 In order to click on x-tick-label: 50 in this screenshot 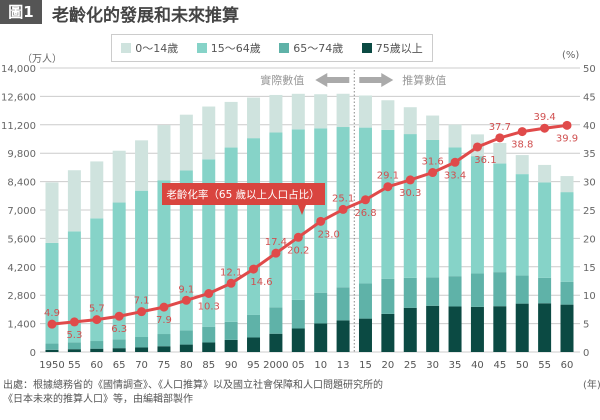, I will do `click(522, 365)`.